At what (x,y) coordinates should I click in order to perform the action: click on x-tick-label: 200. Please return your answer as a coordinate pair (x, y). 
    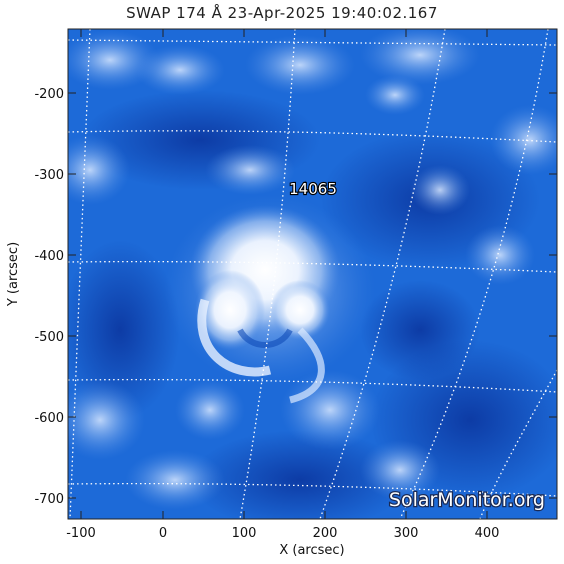
    Looking at the image, I should click on (325, 533).